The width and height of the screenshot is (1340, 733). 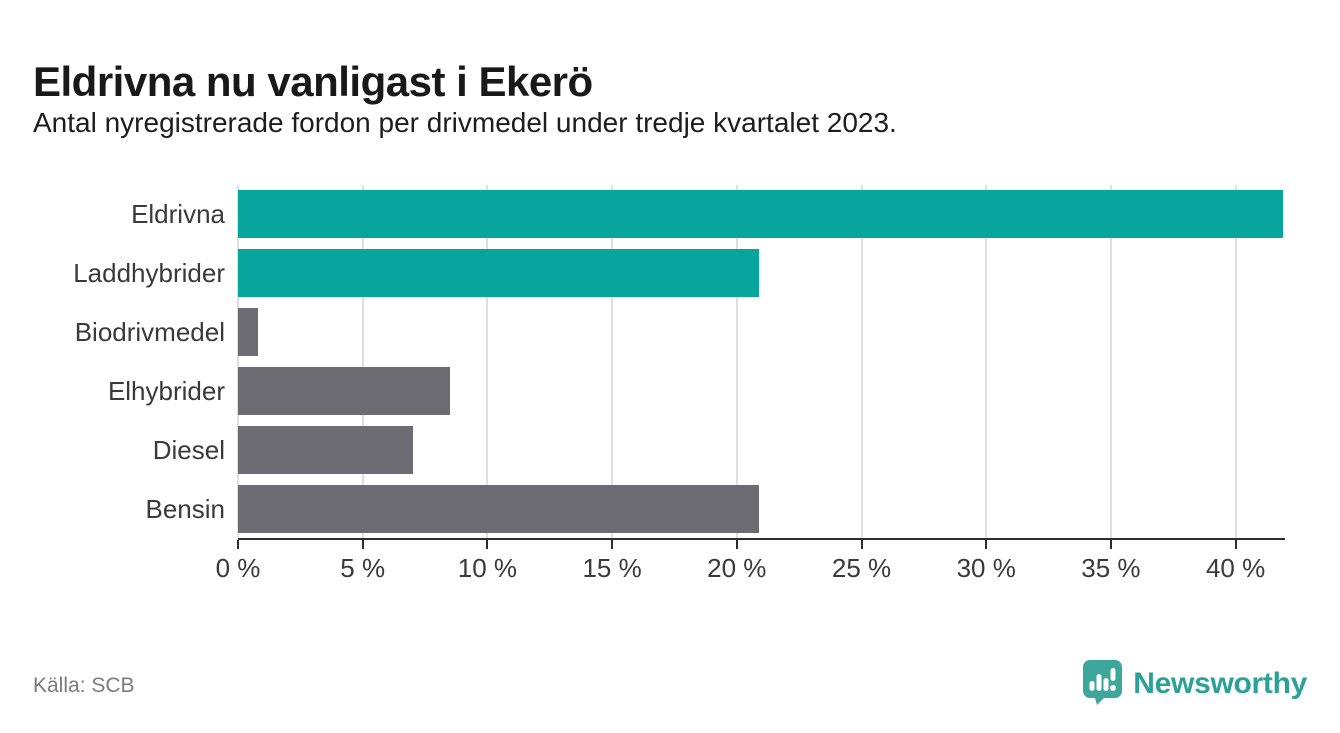 What do you see at coordinates (861, 568) in the screenshot?
I see `x-tick-label-25: 25 %` at bounding box center [861, 568].